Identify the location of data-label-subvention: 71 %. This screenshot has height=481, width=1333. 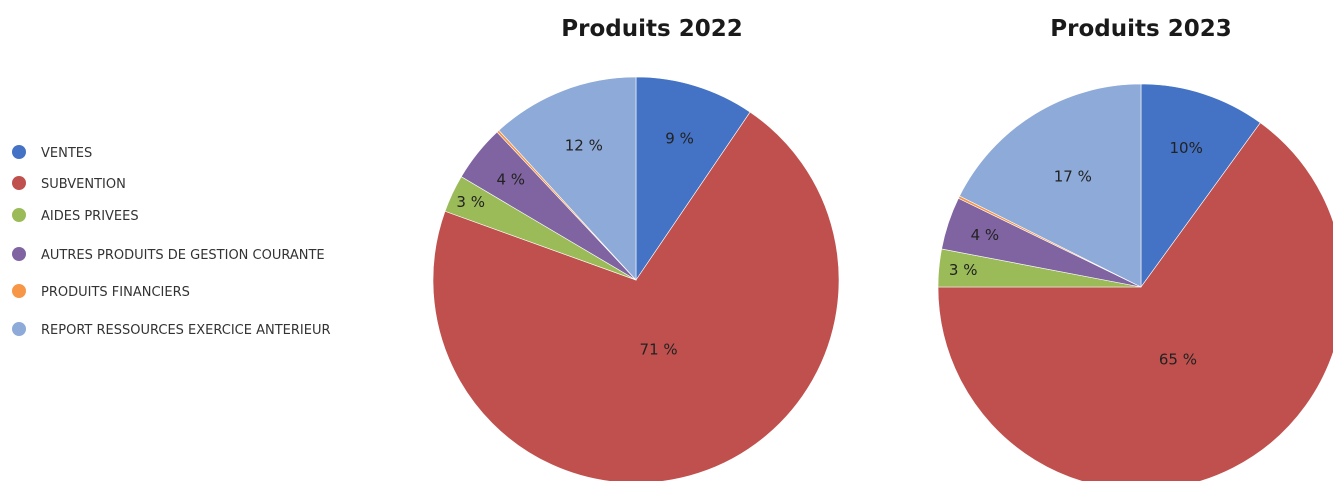
(659, 350).